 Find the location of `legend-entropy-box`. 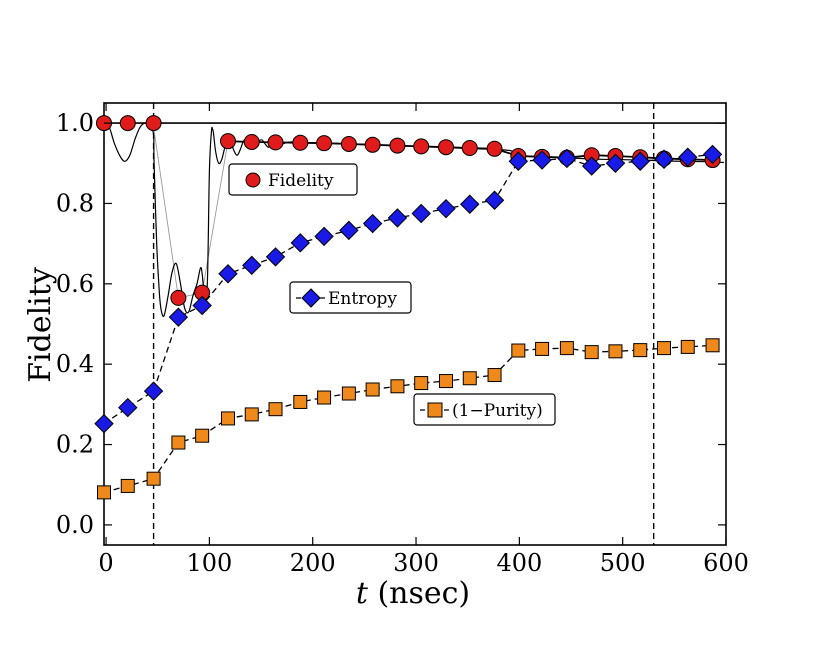

legend-entropy-box is located at coordinates (350, 297).